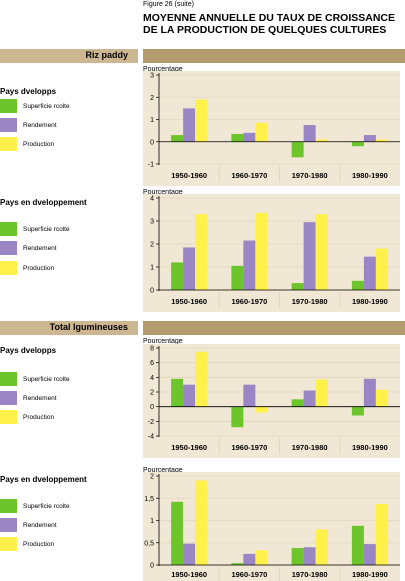 This screenshot has height=581, width=405. Describe the element at coordinates (269, 18) in the screenshot. I see `figure-title-line-1: MOYENNE ANNUELLE DU TAUX DE CROISSANCE` at that location.